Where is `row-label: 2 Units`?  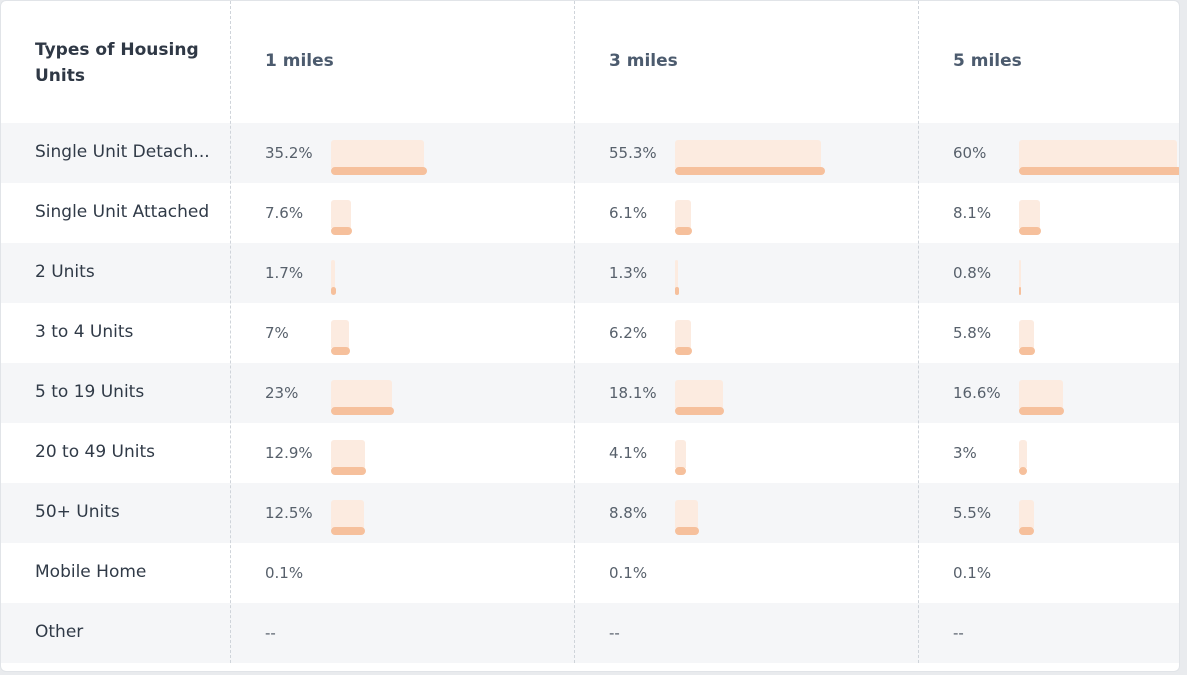 row-label: 2 Units is located at coordinates (65, 272).